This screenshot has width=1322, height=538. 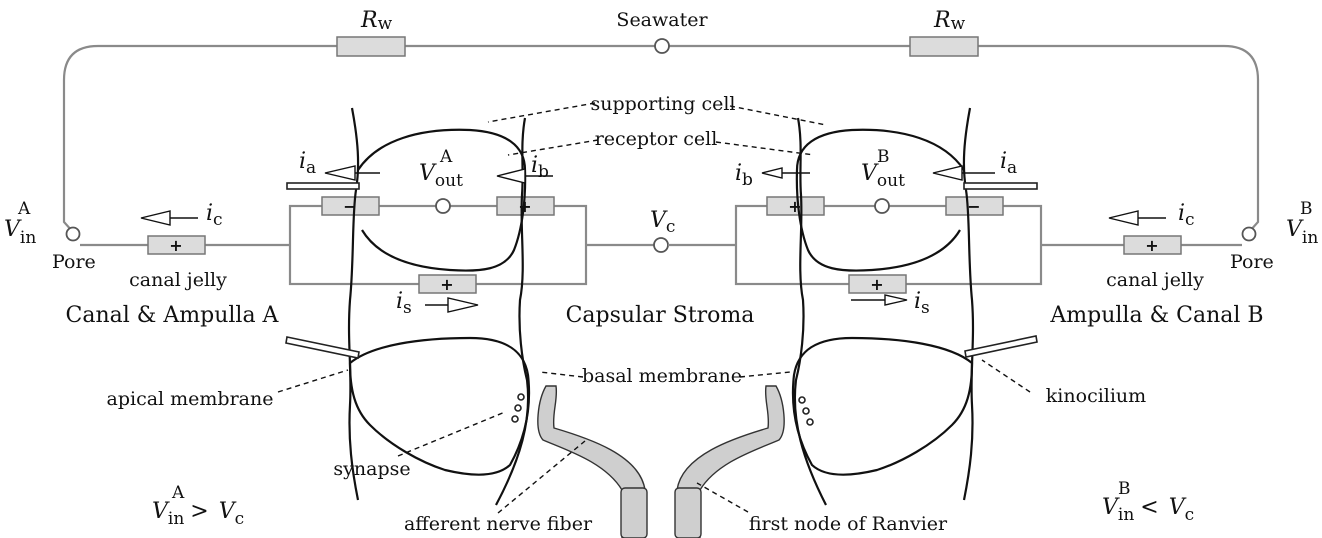 I want to click on label-vin-b: Vin, so click(x=1302, y=232).